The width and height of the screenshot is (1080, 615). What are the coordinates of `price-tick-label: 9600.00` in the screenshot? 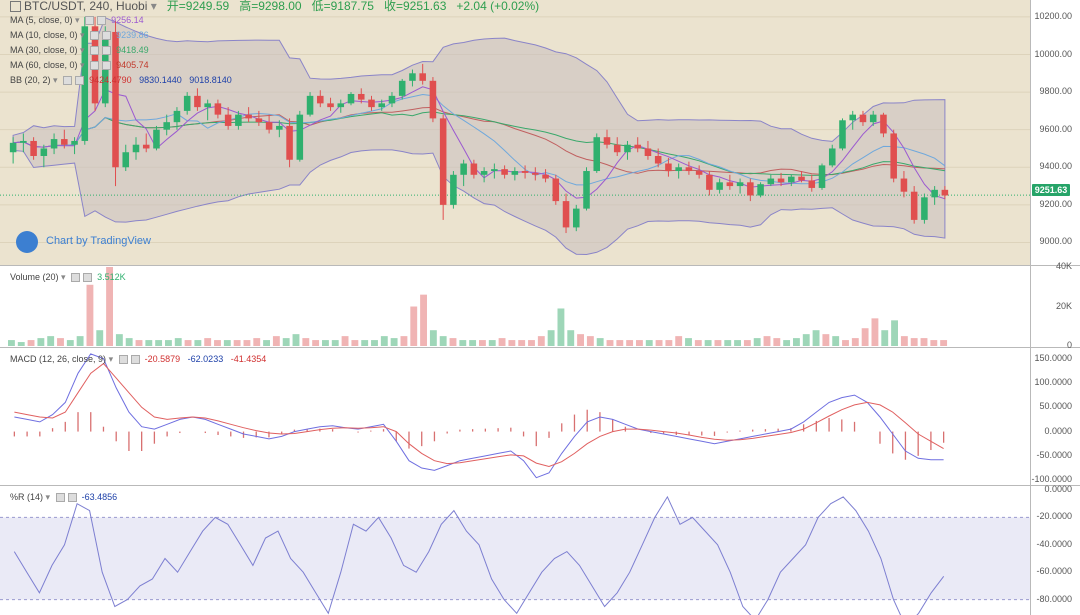 It's located at (1055, 128).